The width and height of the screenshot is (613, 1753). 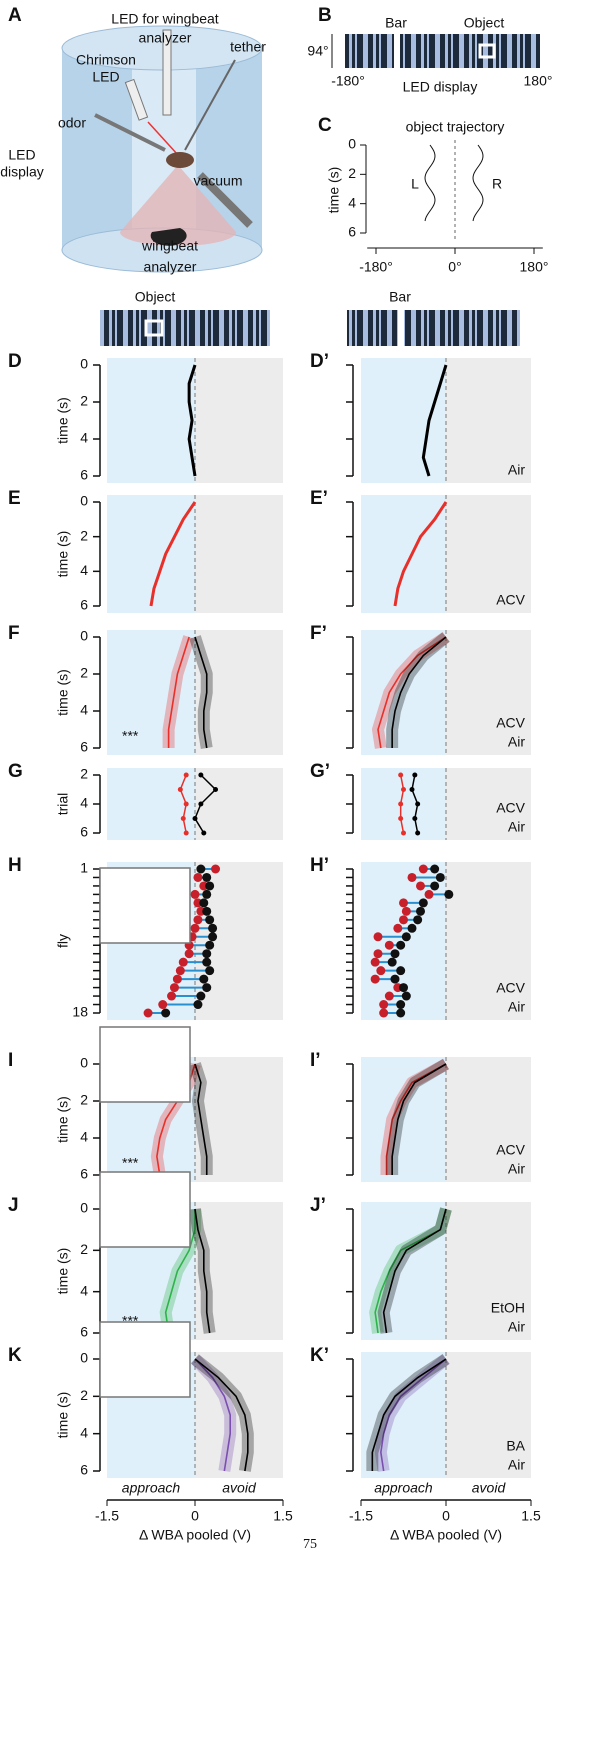 What do you see at coordinates (84, 868) in the screenshot?
I see `y-tick-label: 1` at bounding box center [84, 868].